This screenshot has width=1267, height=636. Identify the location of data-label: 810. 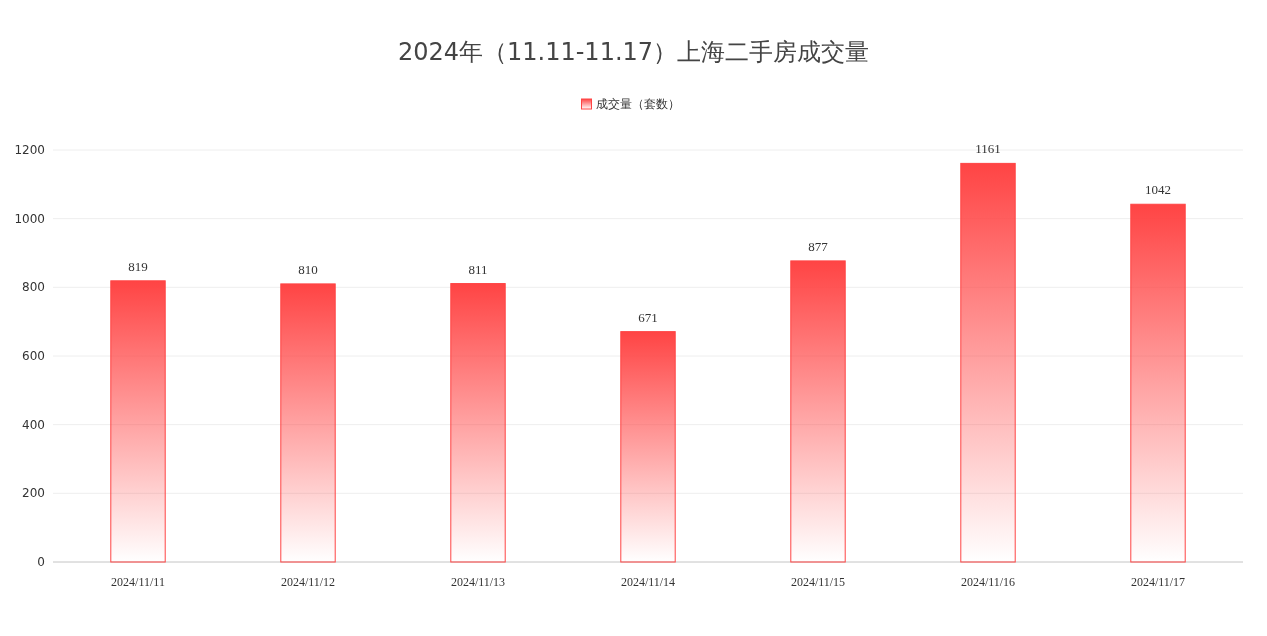
(308, 269).